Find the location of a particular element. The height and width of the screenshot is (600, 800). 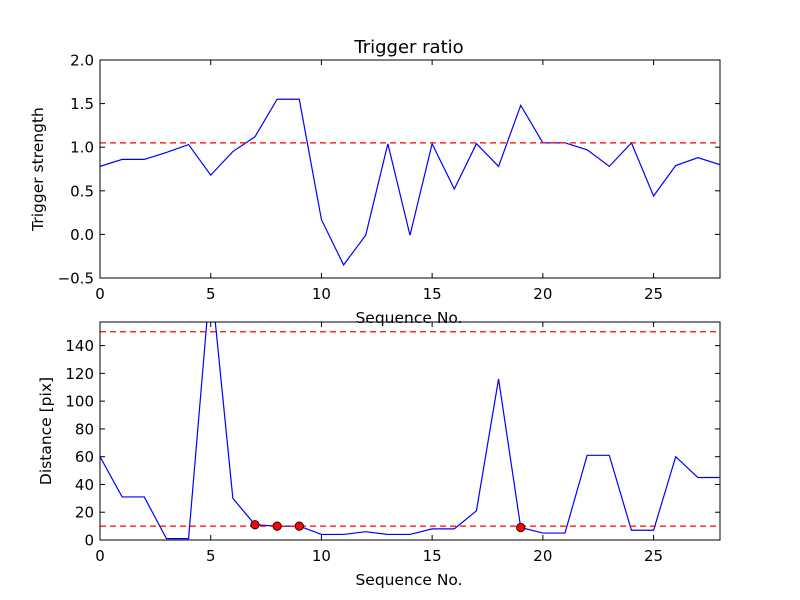

y-tick-label: 140 is located at coordinates (79, 346).